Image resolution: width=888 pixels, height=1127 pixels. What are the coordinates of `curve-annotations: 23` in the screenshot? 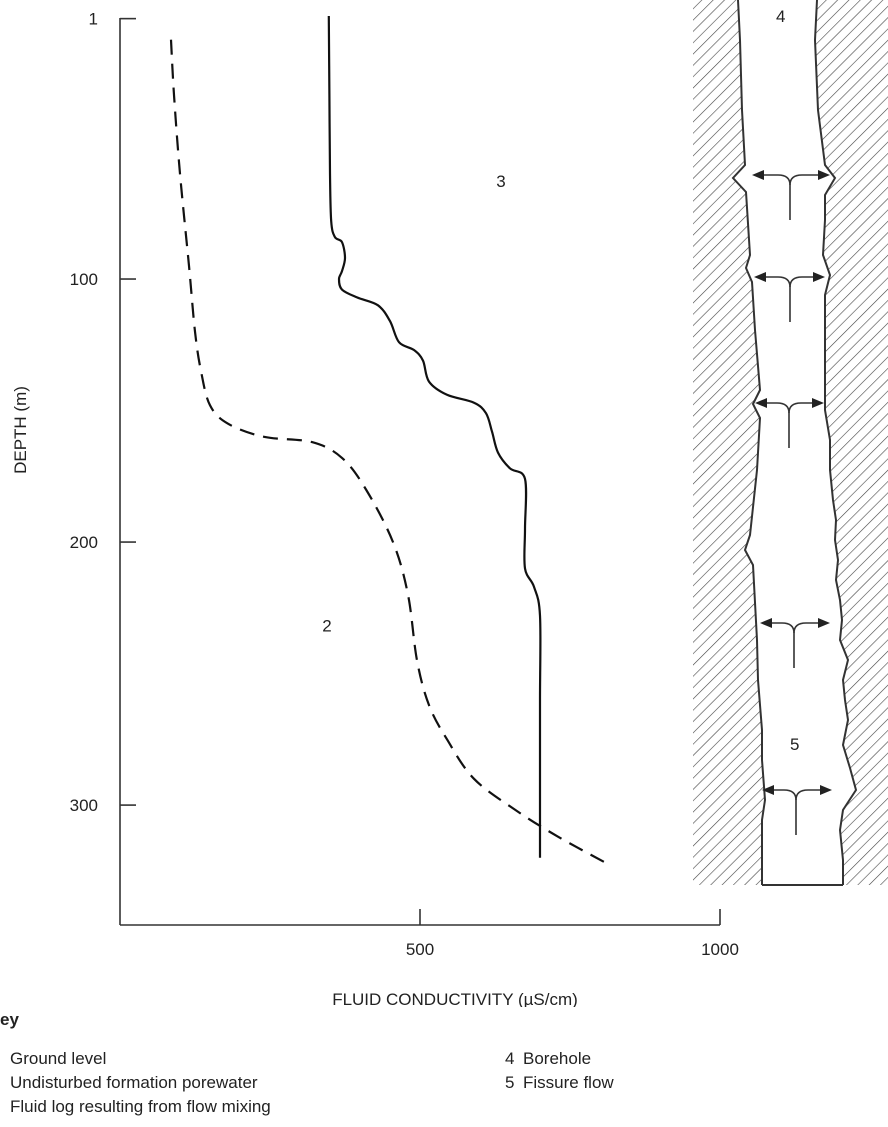 It's located at (413, 404).